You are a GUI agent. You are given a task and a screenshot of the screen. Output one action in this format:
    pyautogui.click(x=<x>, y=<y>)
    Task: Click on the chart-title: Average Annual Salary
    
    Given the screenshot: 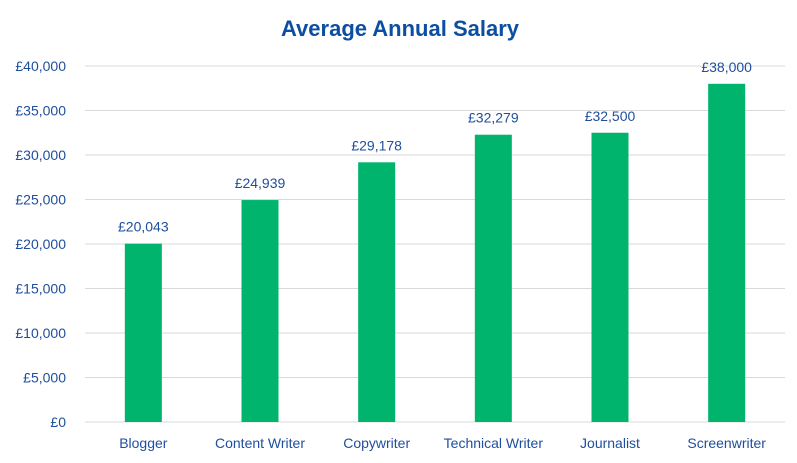 What is the action you would take?
    pyautogui.click(x=400, y=28)
    